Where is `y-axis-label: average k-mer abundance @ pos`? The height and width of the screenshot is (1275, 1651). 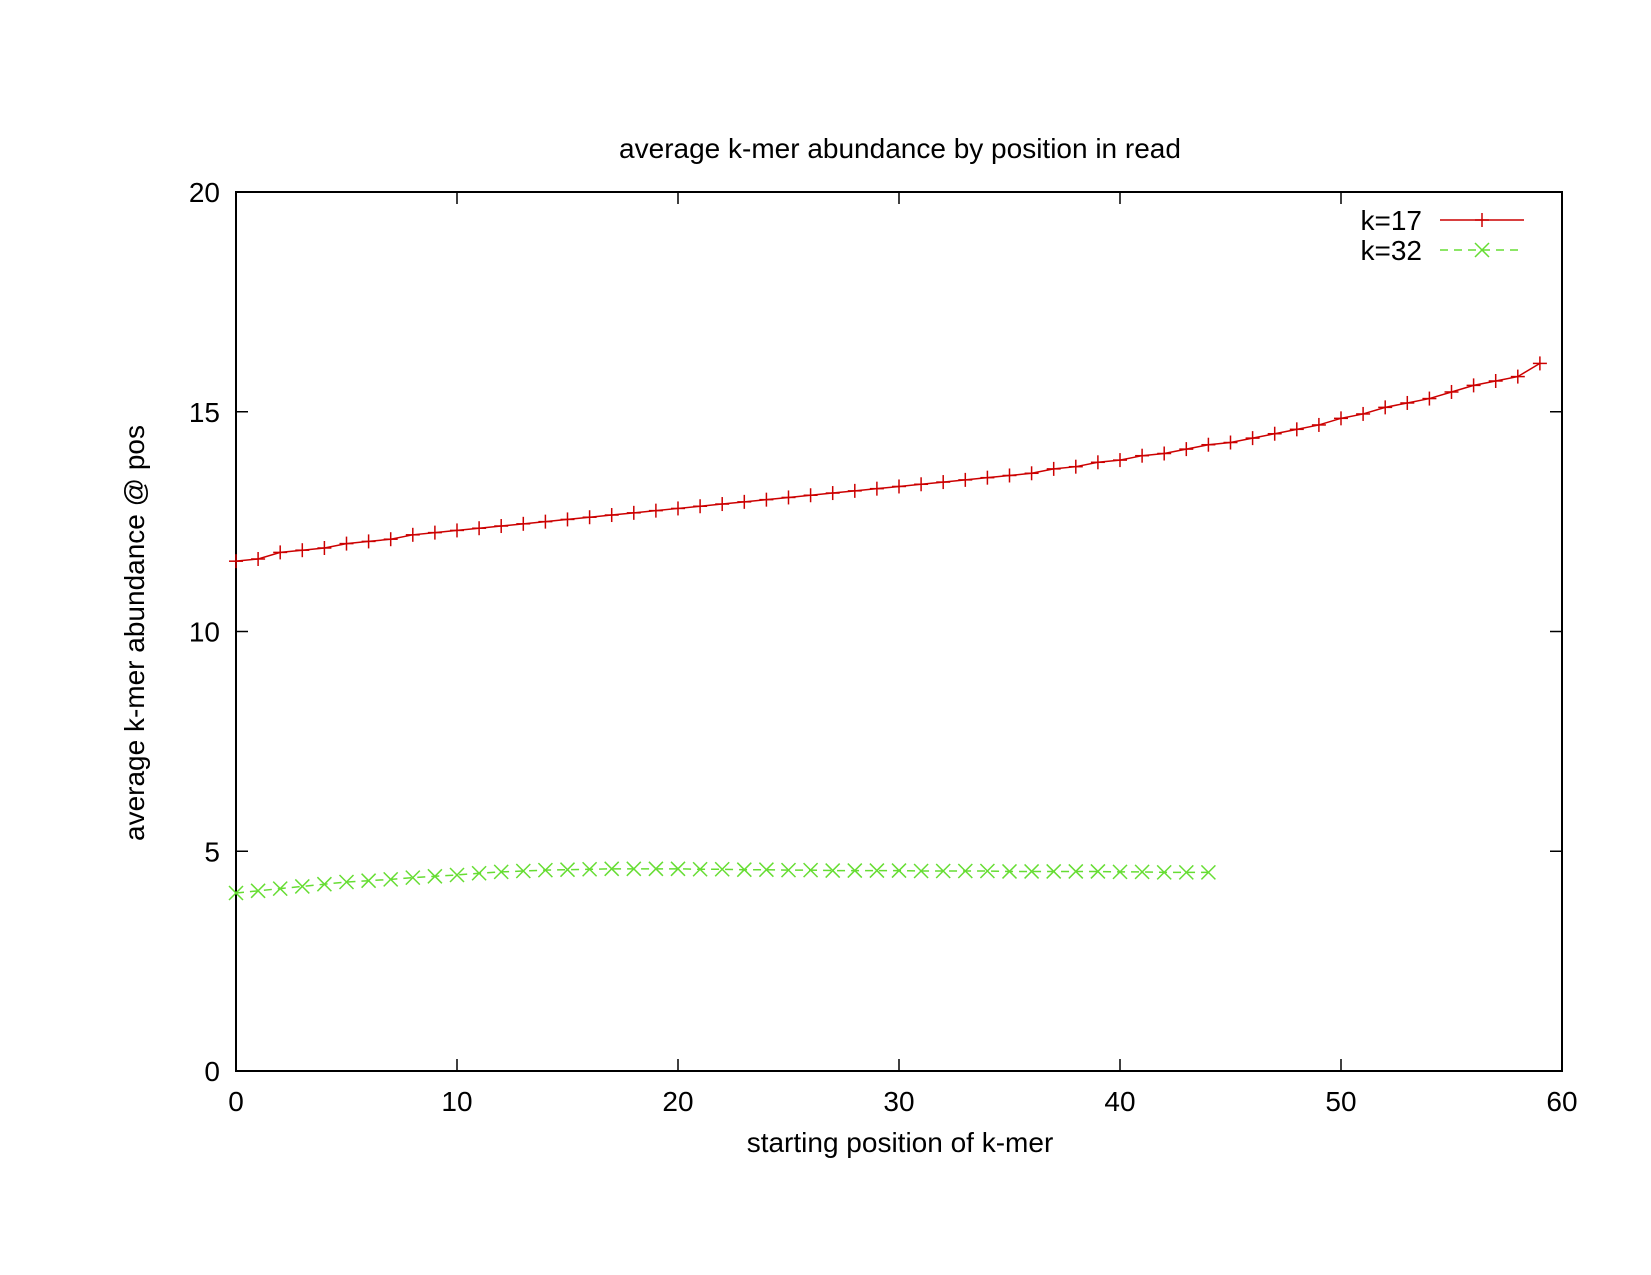 y-axis-label: average k-mer abundance @ pos is located at coordinates (134, 633).